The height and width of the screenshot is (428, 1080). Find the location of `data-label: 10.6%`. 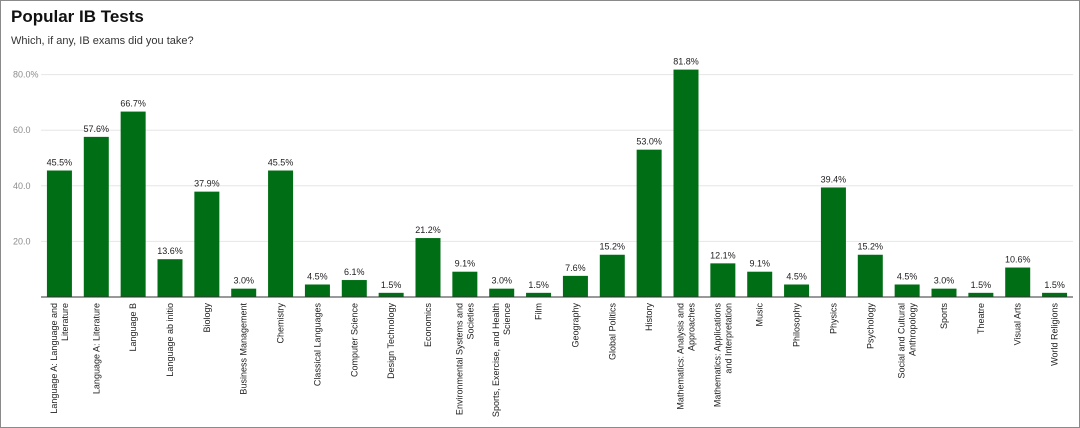

data-label: 10.6% is located at coordinates (1018, 260).